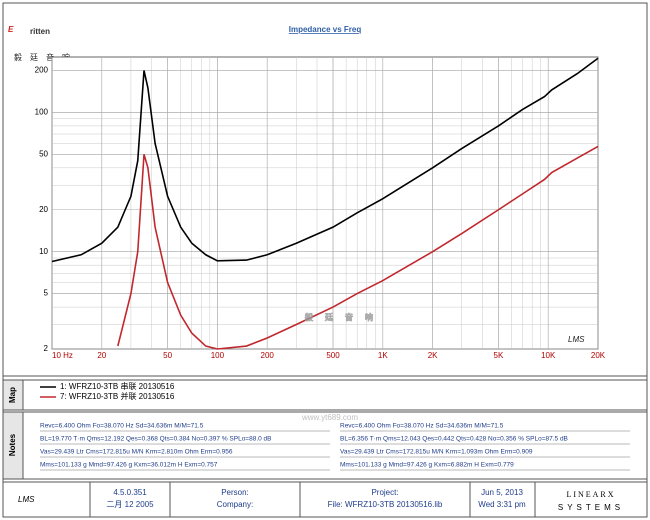 The height and width of the screenshot is (520, 650). Describe the element at coordinates (46, 293) in the screenshot. I see `y-tick-label: 5` at that location.